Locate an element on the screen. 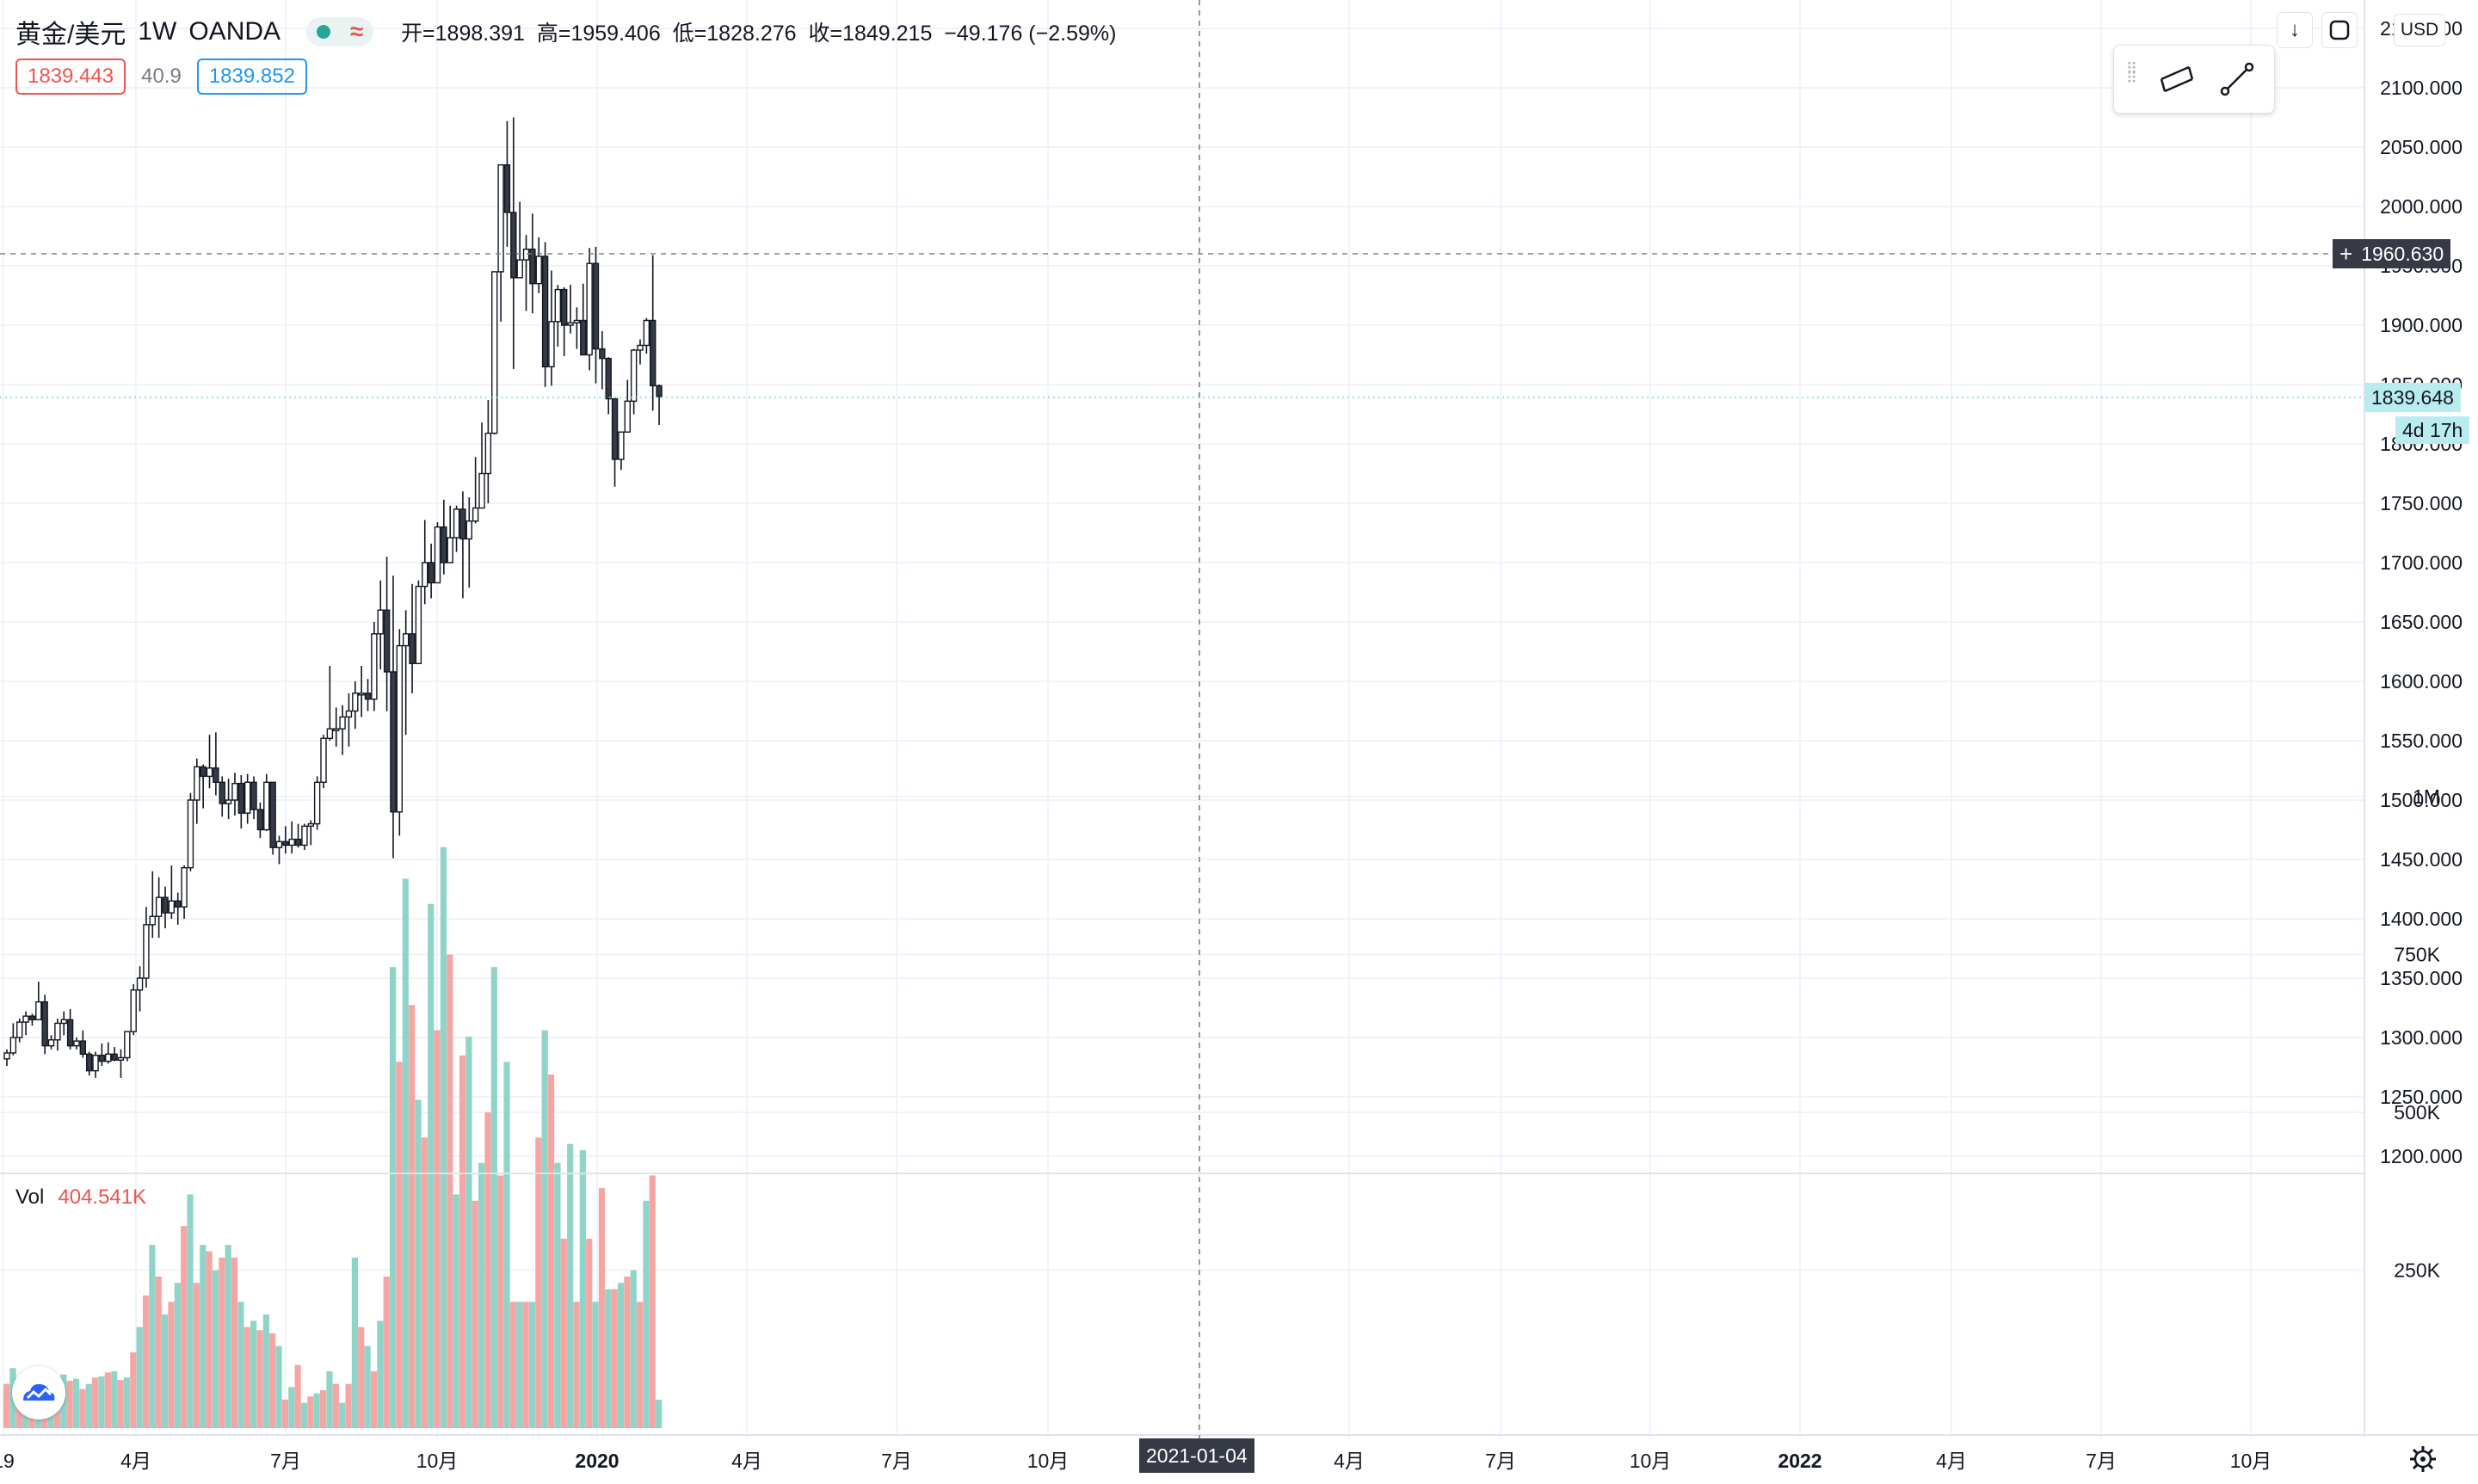 This screenshot has width=2478, height=1484. sell-price-button: 1839.443 is located at coordinates (70, 76).